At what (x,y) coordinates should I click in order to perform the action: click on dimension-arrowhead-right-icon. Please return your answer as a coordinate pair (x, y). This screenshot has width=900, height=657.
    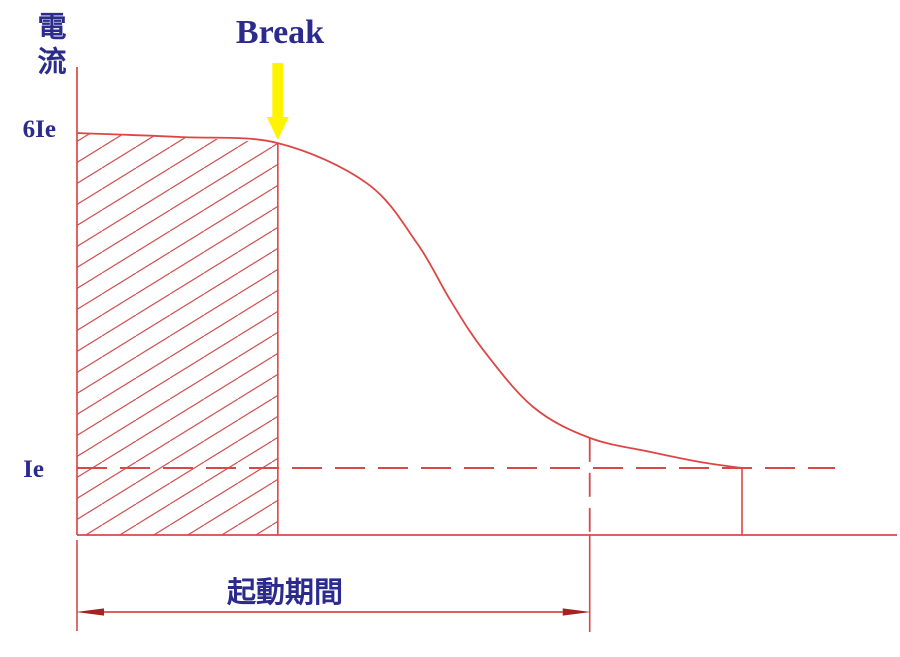
    Looking at the image, I should click on (576, 612).